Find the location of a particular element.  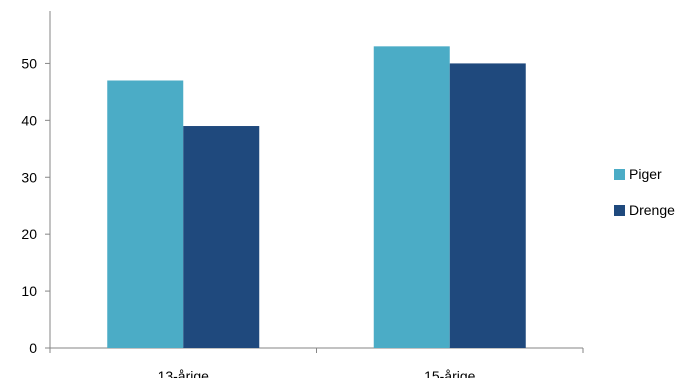

legend-label-piger: Piger is located at coordinates (645, 174).